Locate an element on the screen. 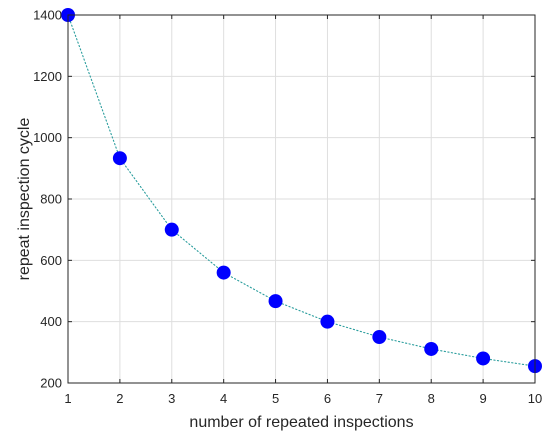 This screenshot has height=438, width=550. x-tick-label: 7 is located at coordinates (379, 398).